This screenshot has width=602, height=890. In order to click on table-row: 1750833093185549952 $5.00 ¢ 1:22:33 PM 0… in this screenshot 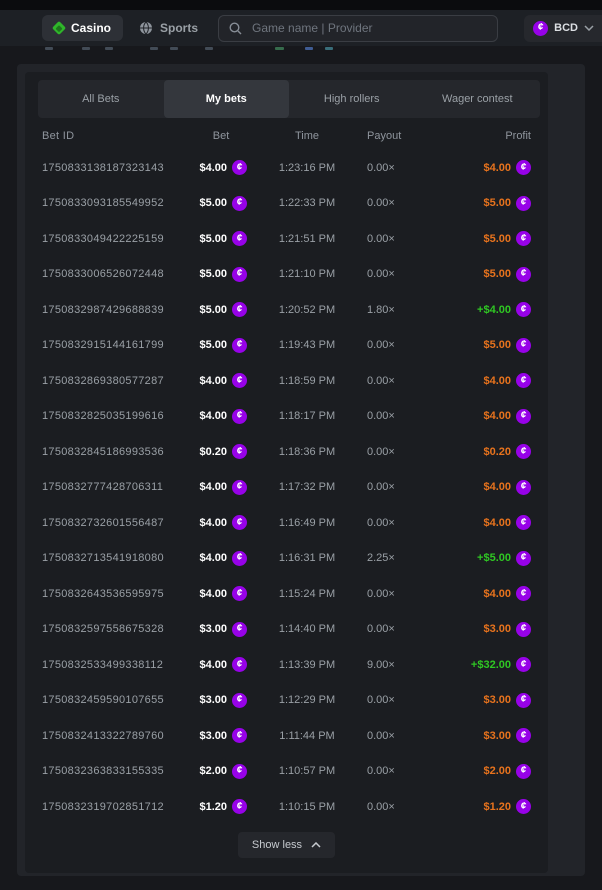, I will do `click(286, 204)`.